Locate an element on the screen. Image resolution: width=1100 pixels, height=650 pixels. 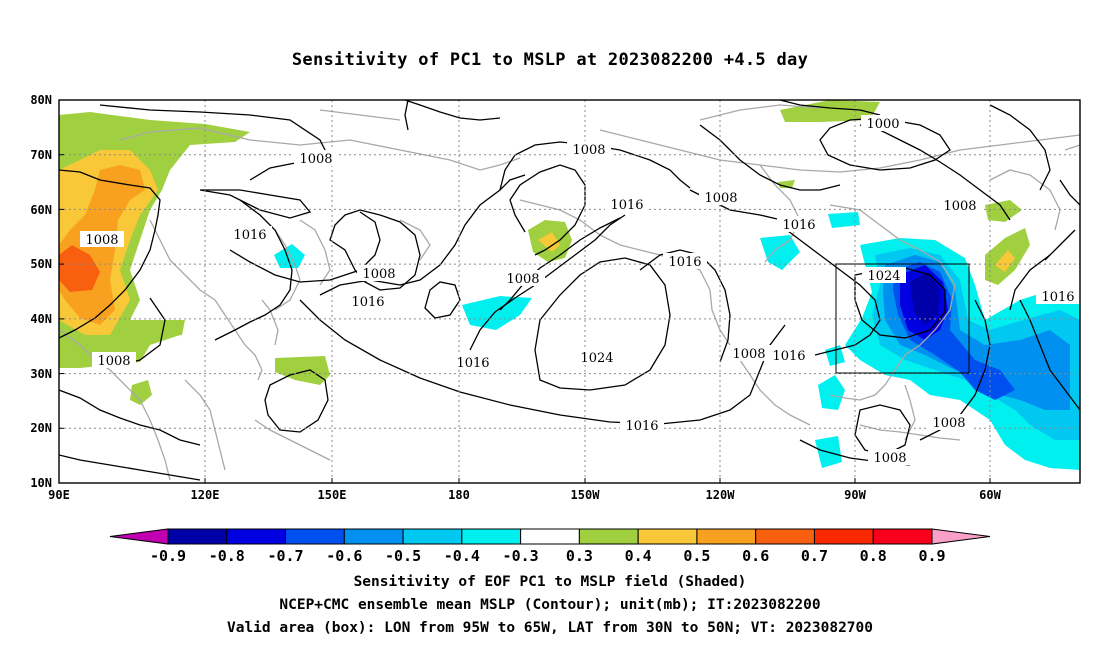
lat-tick-label: 80N is located at coordinates (41, 100).